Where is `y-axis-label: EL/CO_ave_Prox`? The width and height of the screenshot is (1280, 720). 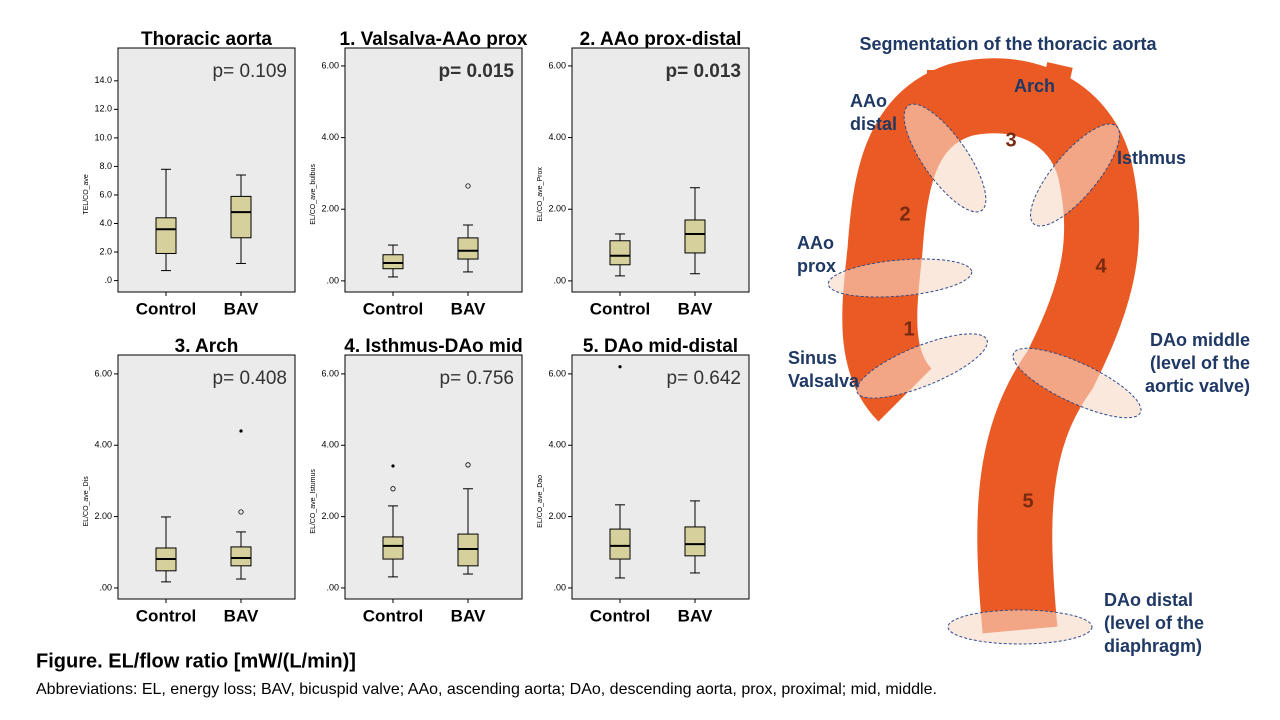 y-axis-label: EL/CO_ave_Prox is located at coordinates (540, 194).